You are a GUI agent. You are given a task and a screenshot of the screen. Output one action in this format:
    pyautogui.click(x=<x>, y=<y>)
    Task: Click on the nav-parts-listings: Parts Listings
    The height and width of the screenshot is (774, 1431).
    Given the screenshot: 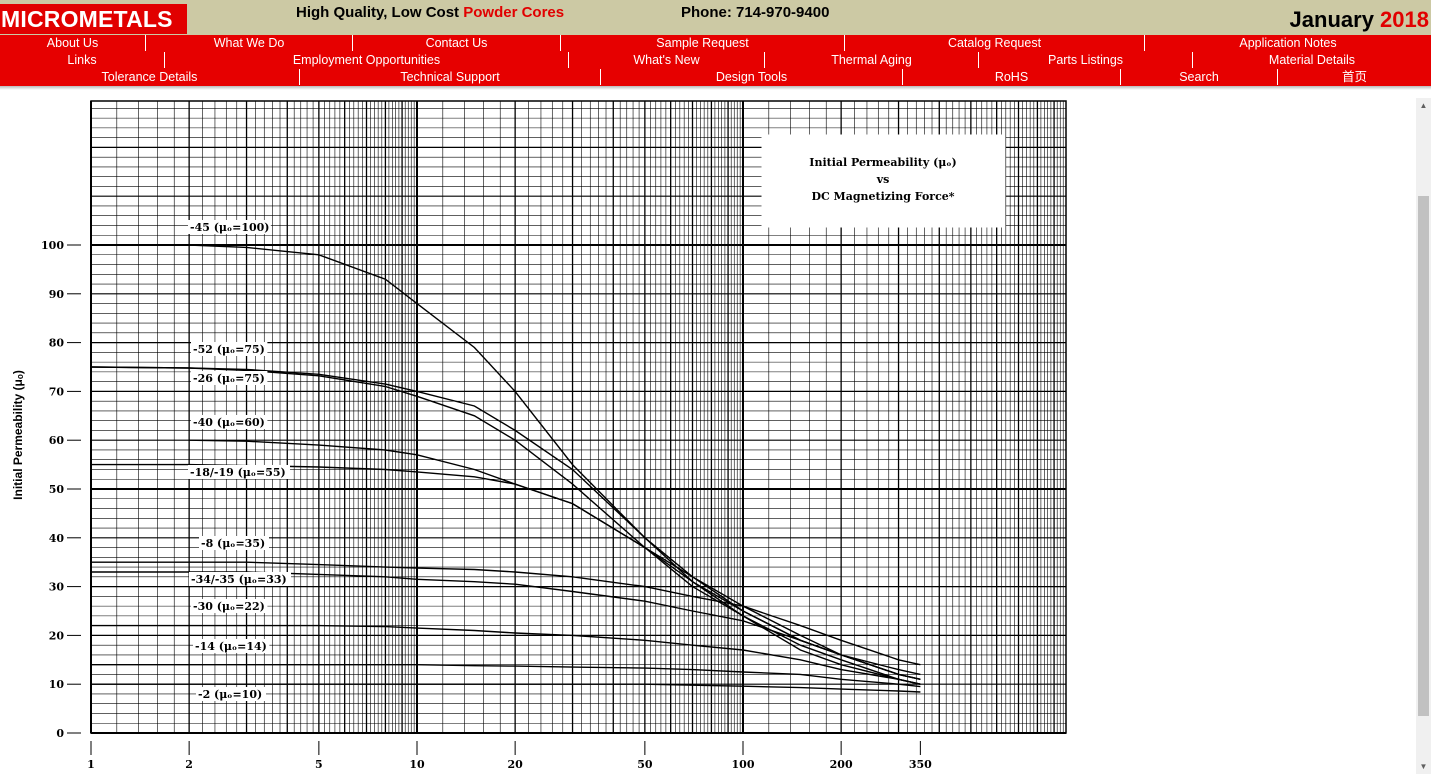 What is the action you would take?
    pyautogui.click(x=1086, y=60)
    